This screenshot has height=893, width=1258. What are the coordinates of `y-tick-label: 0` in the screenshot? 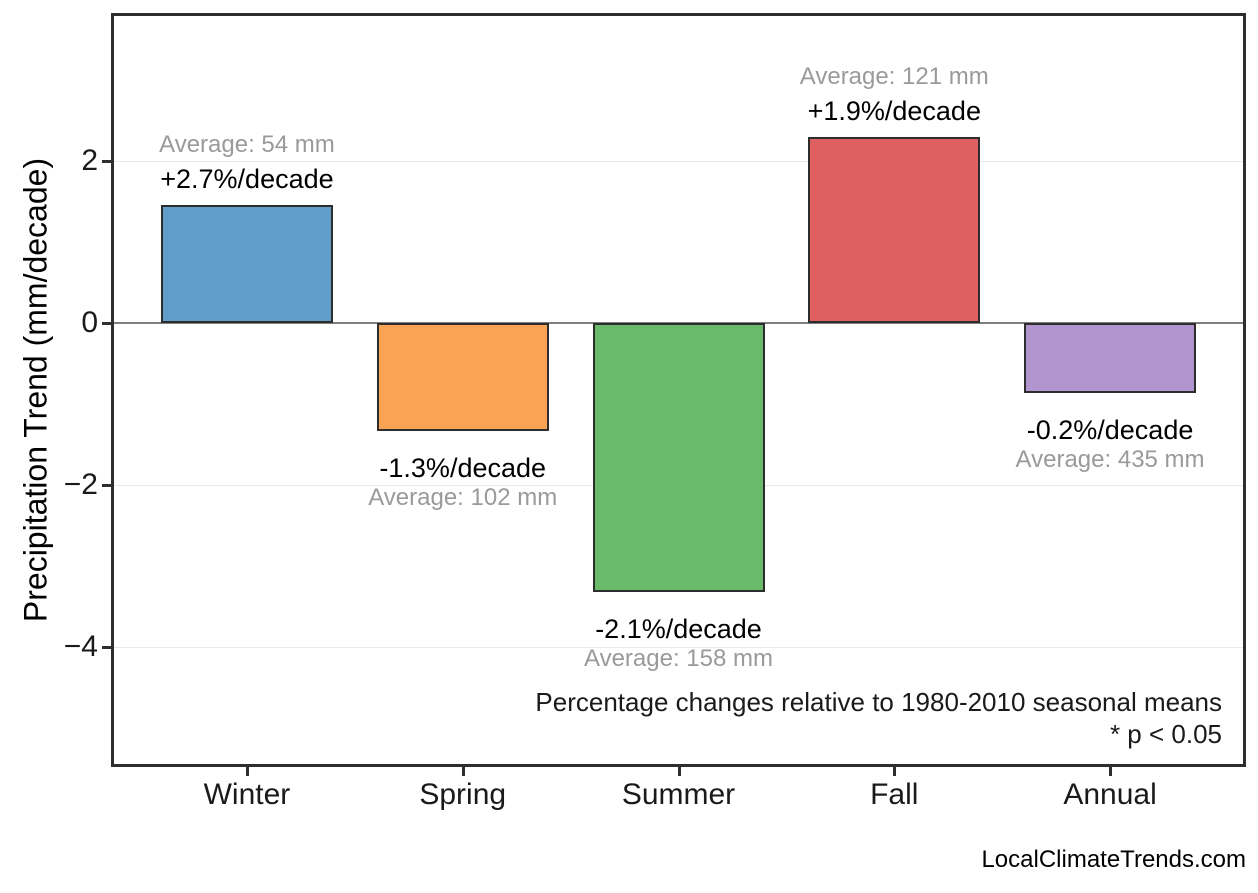 It's located at (89, 322).